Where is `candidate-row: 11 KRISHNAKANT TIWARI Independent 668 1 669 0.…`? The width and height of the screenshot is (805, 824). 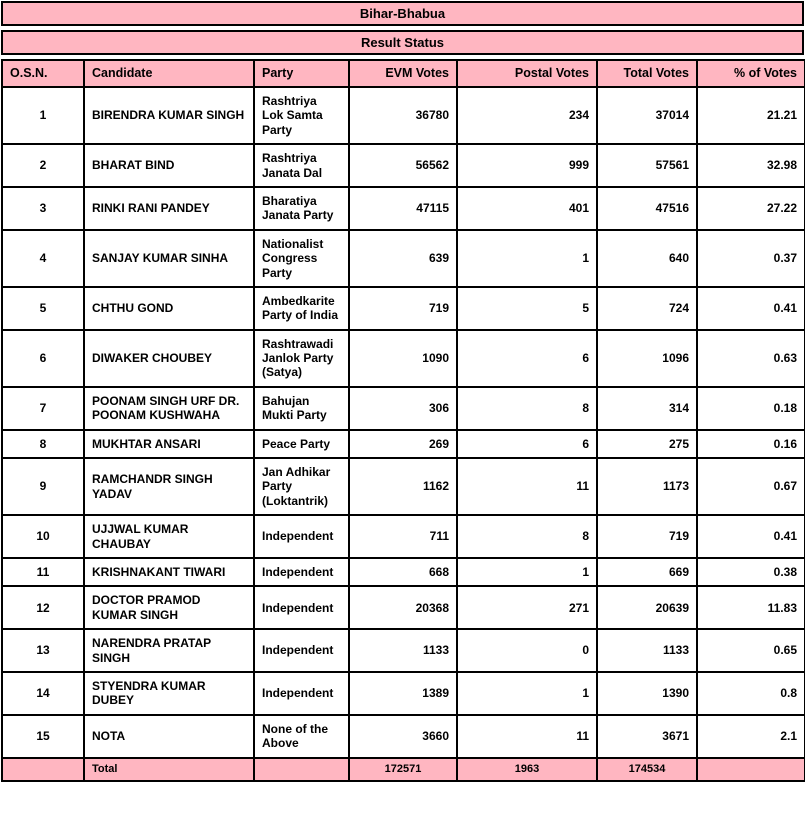
candidate-row: 11 KRISHNAKANT TIWARI Independent 668 1 669 0.… is located at coordinates (403, 572).